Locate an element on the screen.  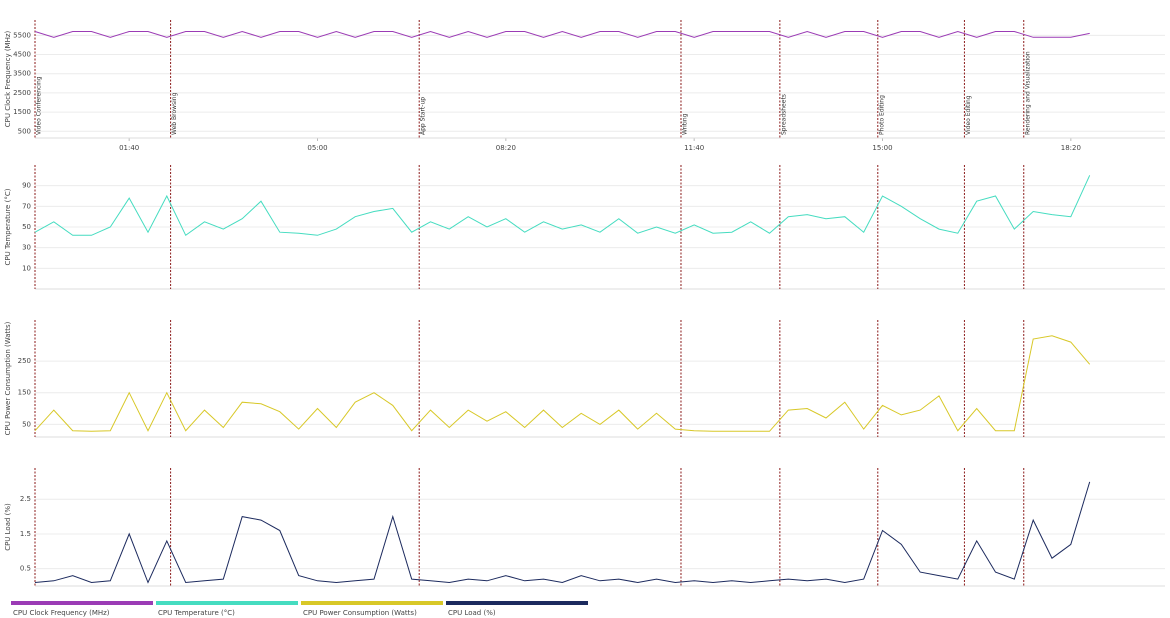
x-tick-label: 01:40 is located at coordinates (129, 148).